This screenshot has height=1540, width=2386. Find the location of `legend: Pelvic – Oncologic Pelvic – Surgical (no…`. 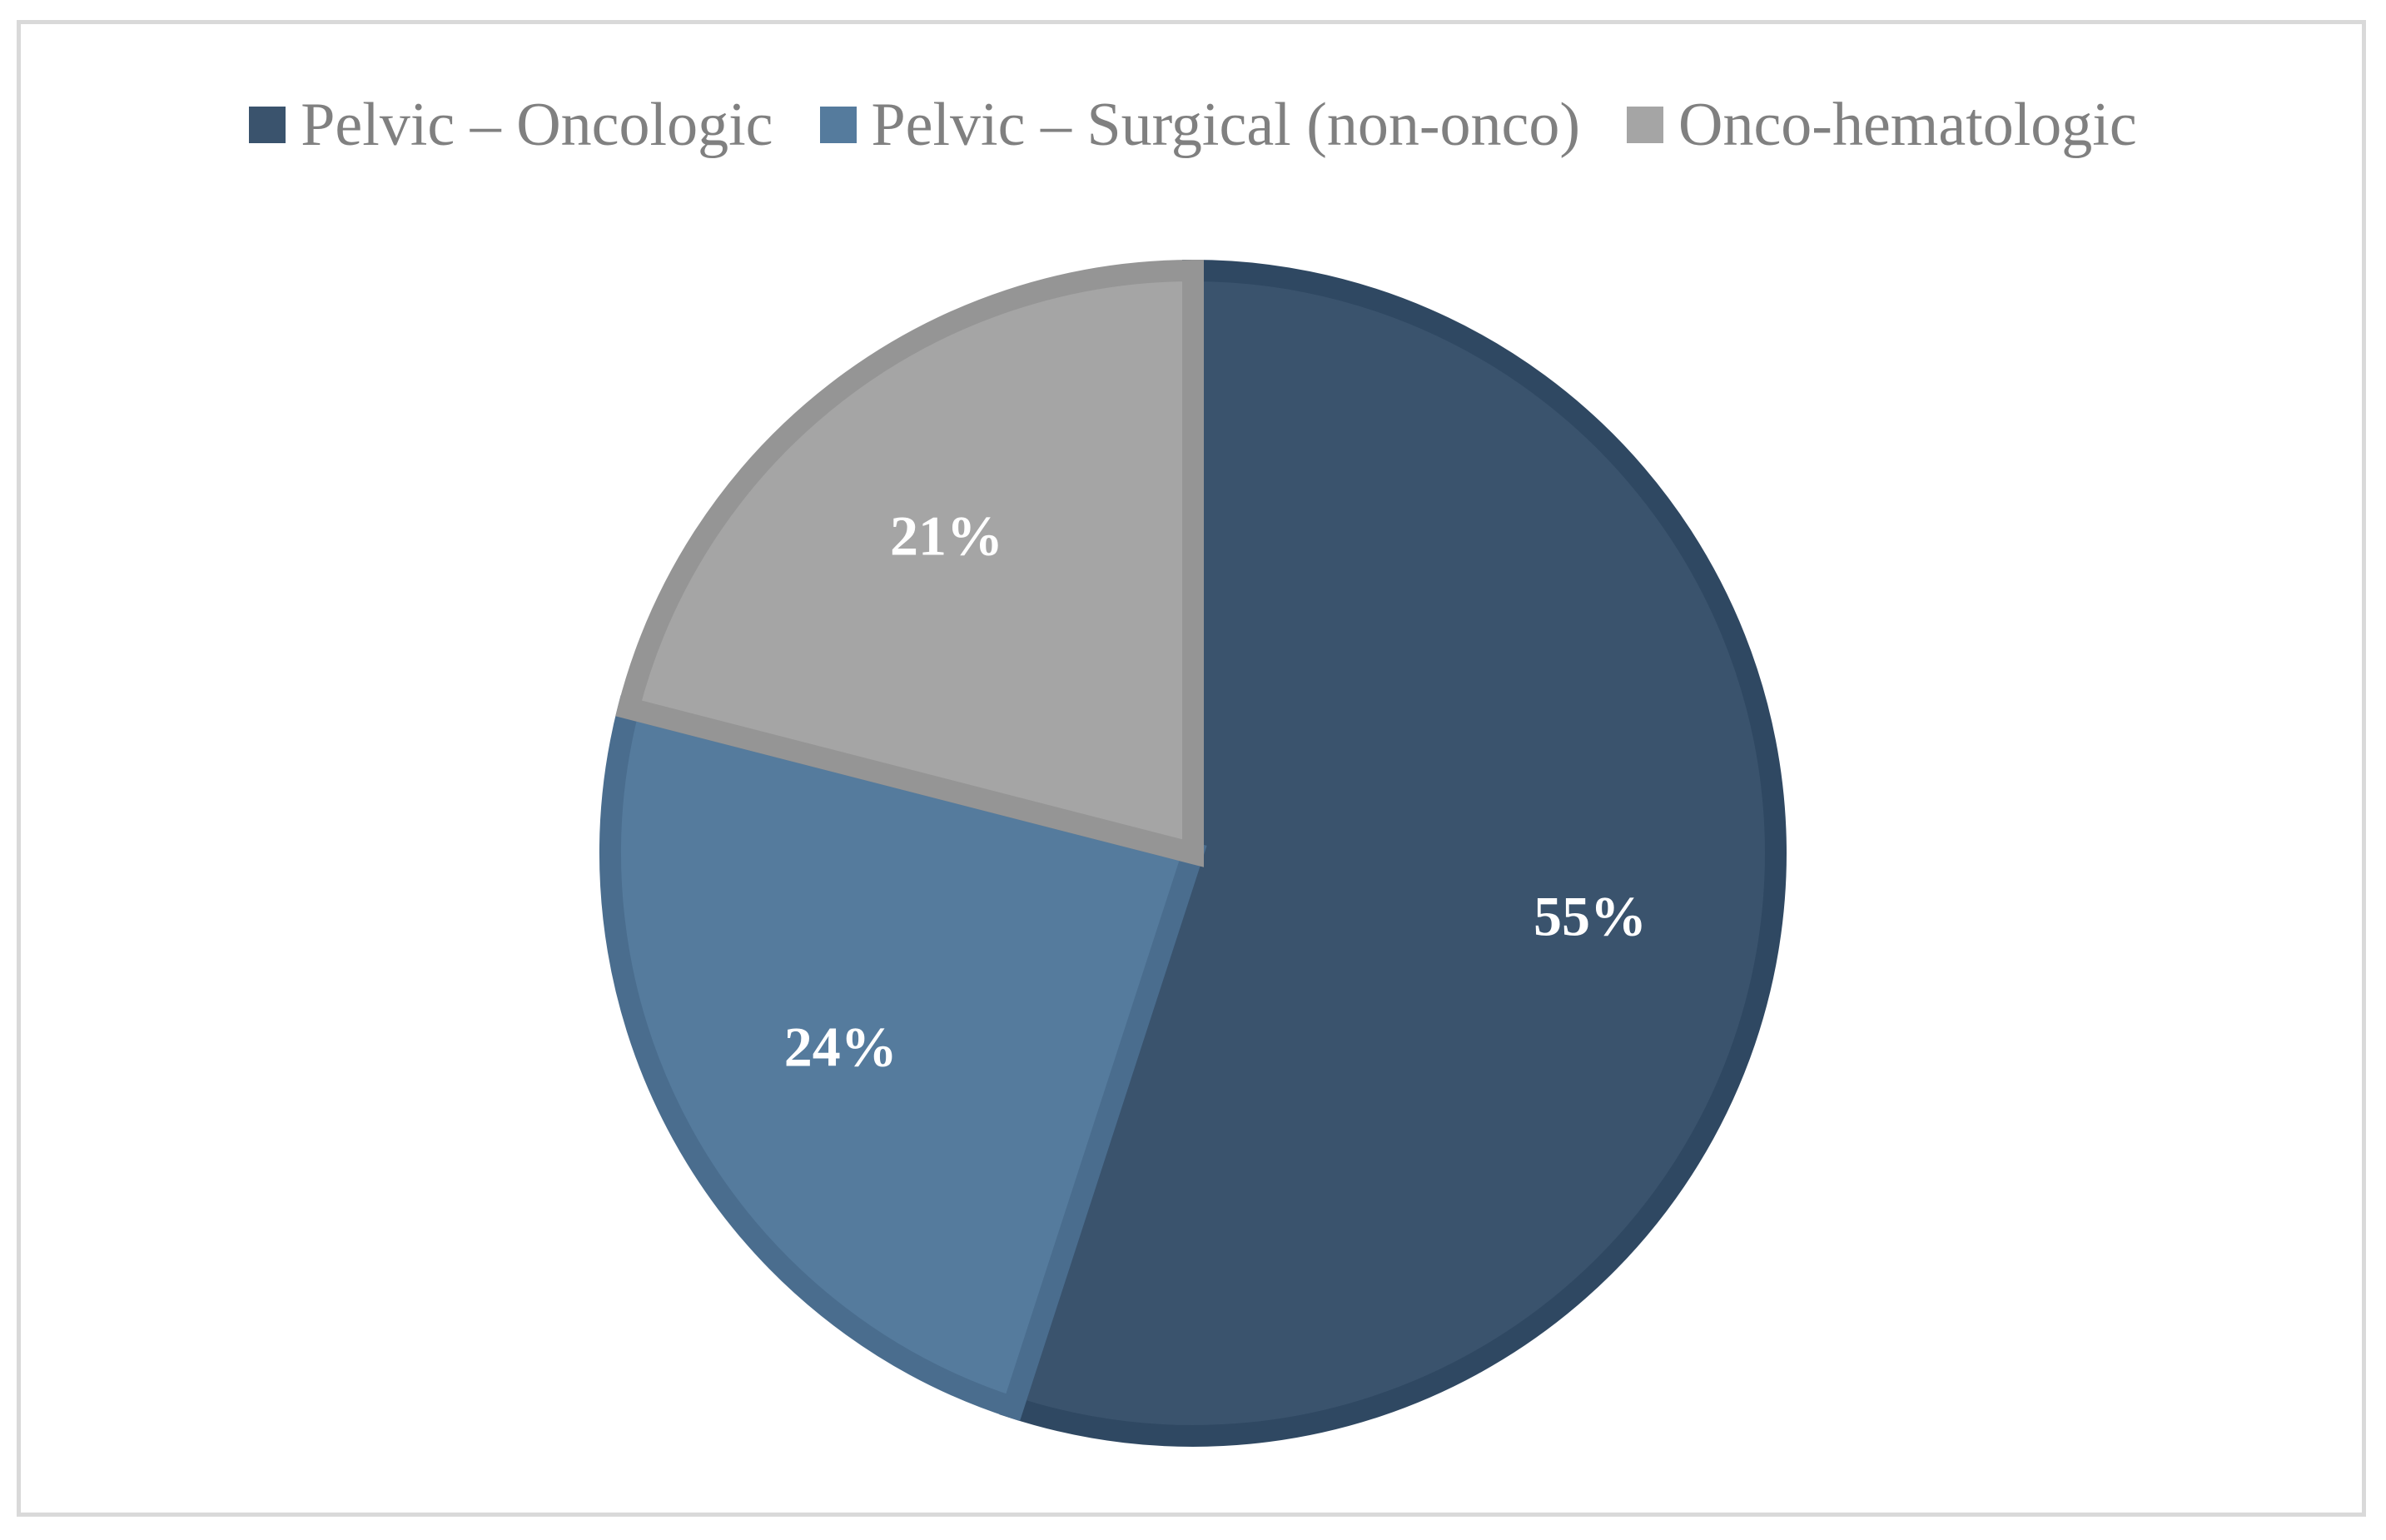

legend: Pelvic – Oncologic Pelvic – Surgical (no… is located at coordinates (1193, 124).